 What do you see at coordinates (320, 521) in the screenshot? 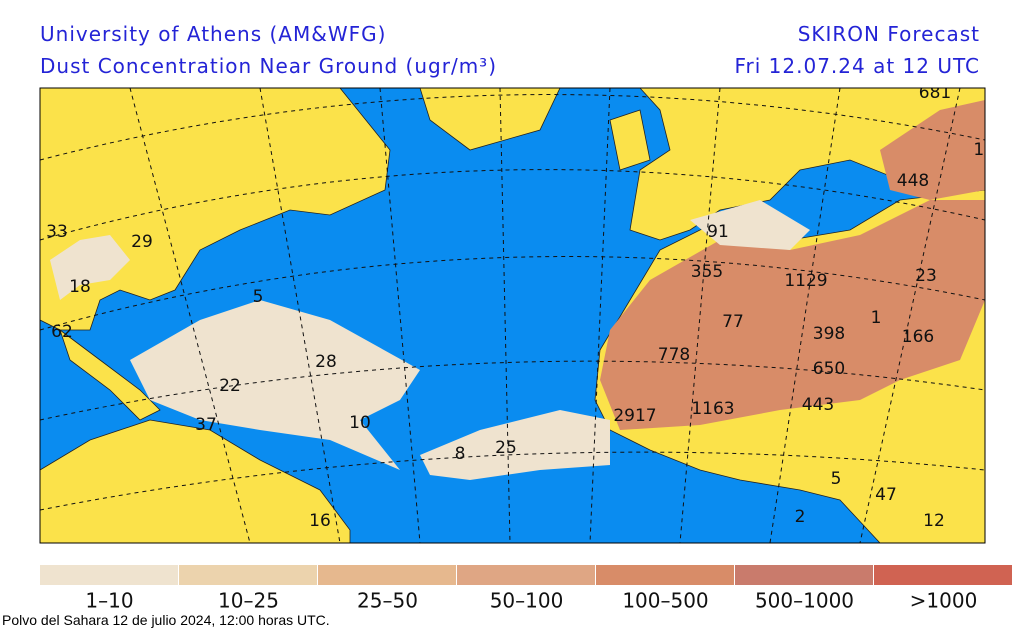
I see `map-label: 16` at bounding box center [320, 521].